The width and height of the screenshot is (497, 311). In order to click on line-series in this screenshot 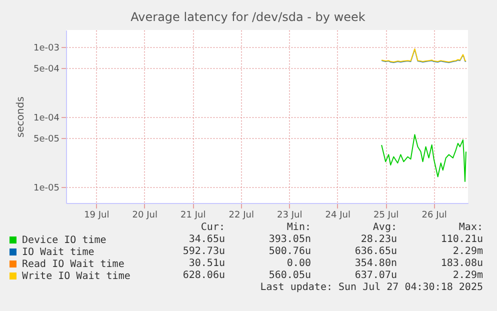, I will do `click(423, 158)`.